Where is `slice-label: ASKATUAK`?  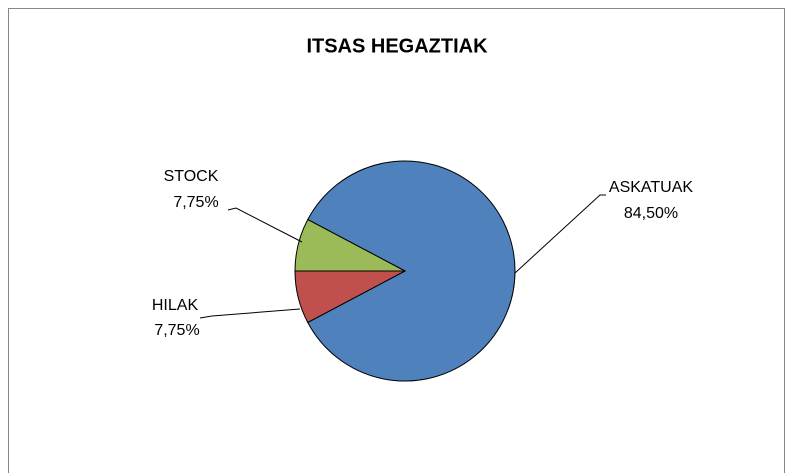
slice-label: ASKATUAK is located at coordinates (651, 187).